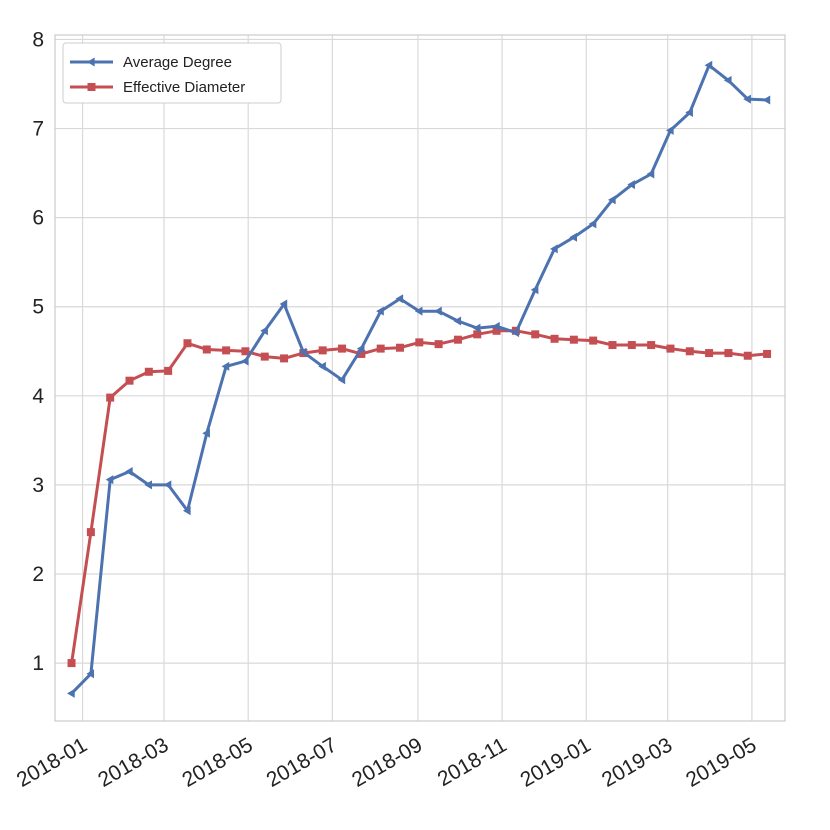 The image size is (830, 830). Describe the element at coordinates (38, 351) in the screenshot. I see `y-axis-tick-labels: 1 2 3 4 5 6 7 8` at that location.